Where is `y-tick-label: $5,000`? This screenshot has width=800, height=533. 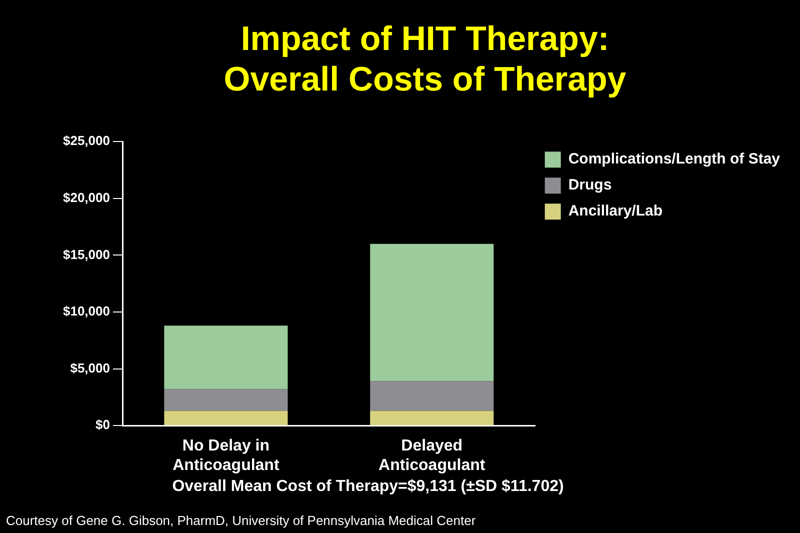
y-tick-label: $5,000 is located at coordinates (90, 368).